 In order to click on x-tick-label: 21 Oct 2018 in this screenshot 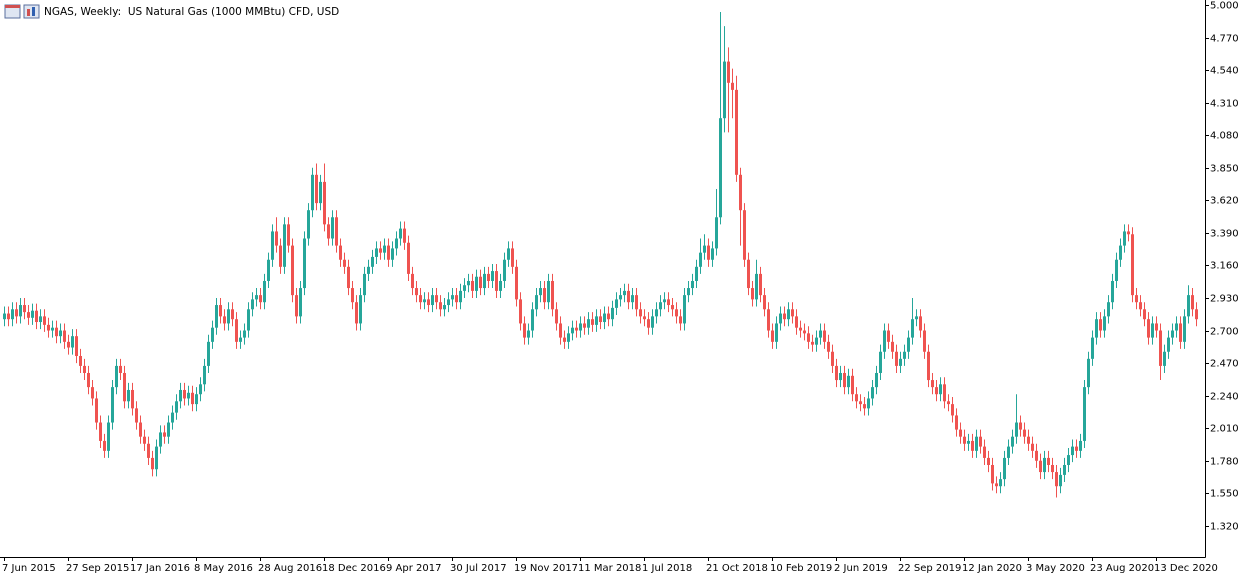, I will do `click(737, 568)`.